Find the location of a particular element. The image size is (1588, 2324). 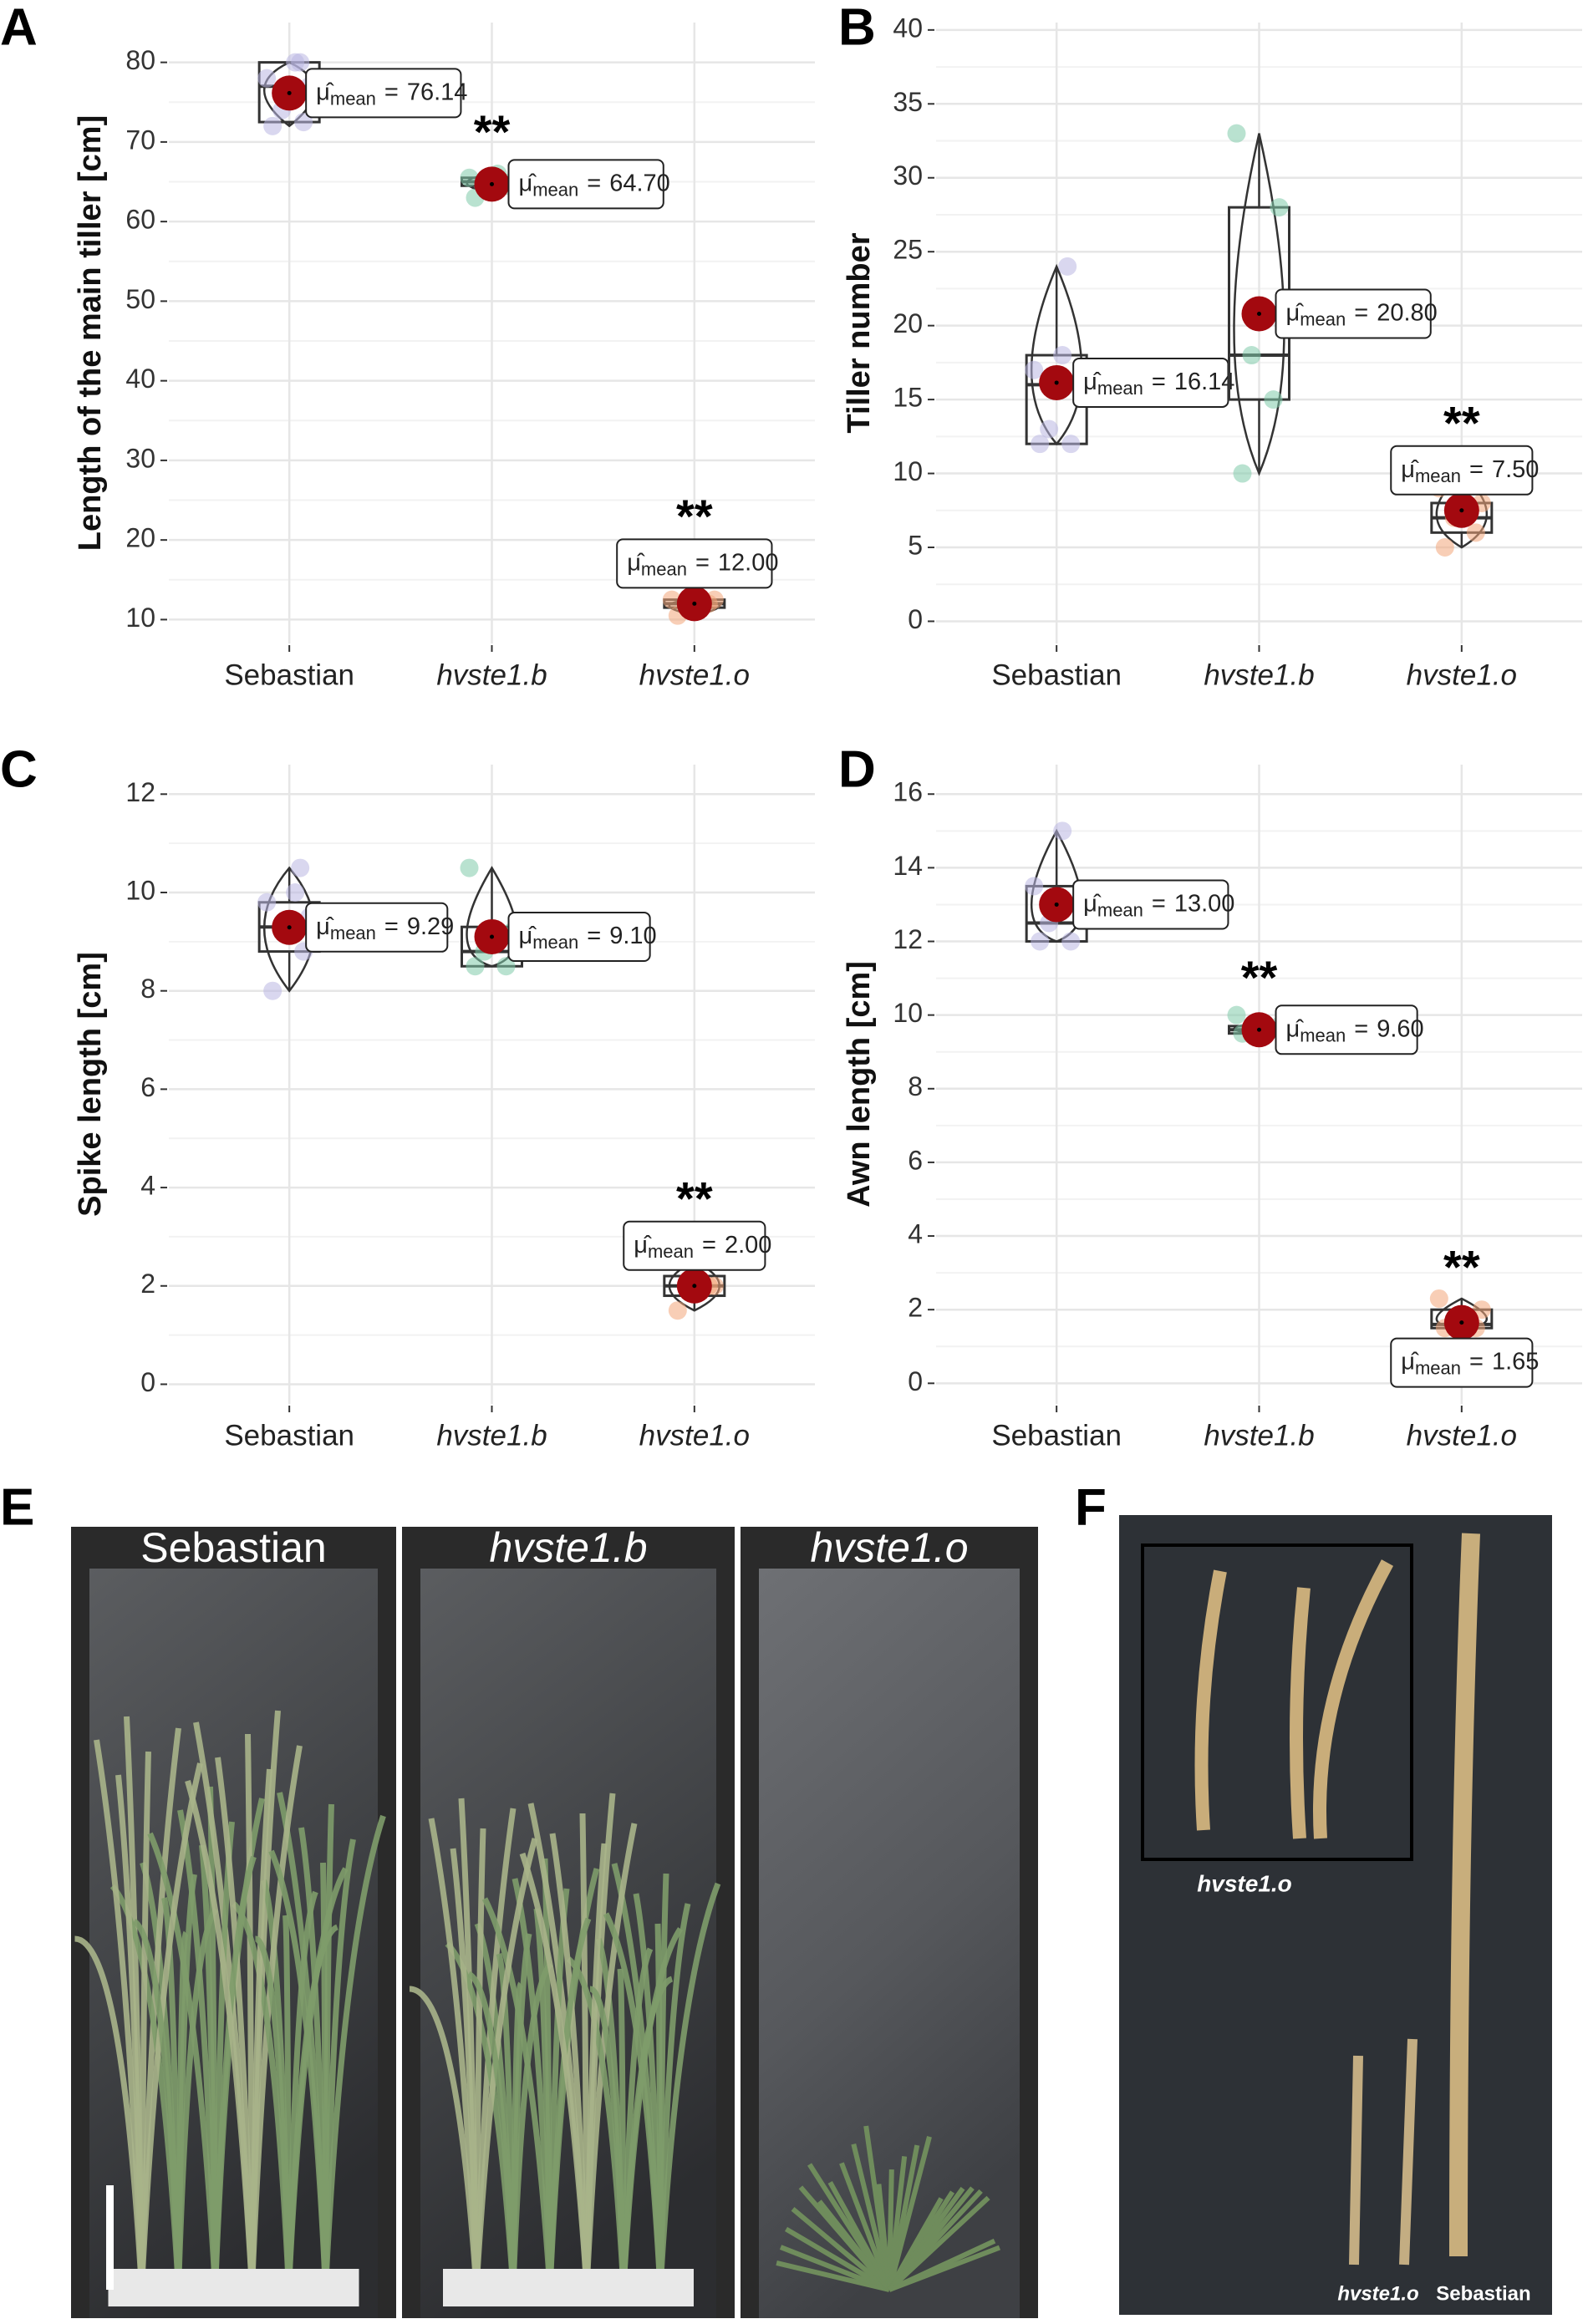

y-tick-label: 15 is located at coordinates (908, 398).